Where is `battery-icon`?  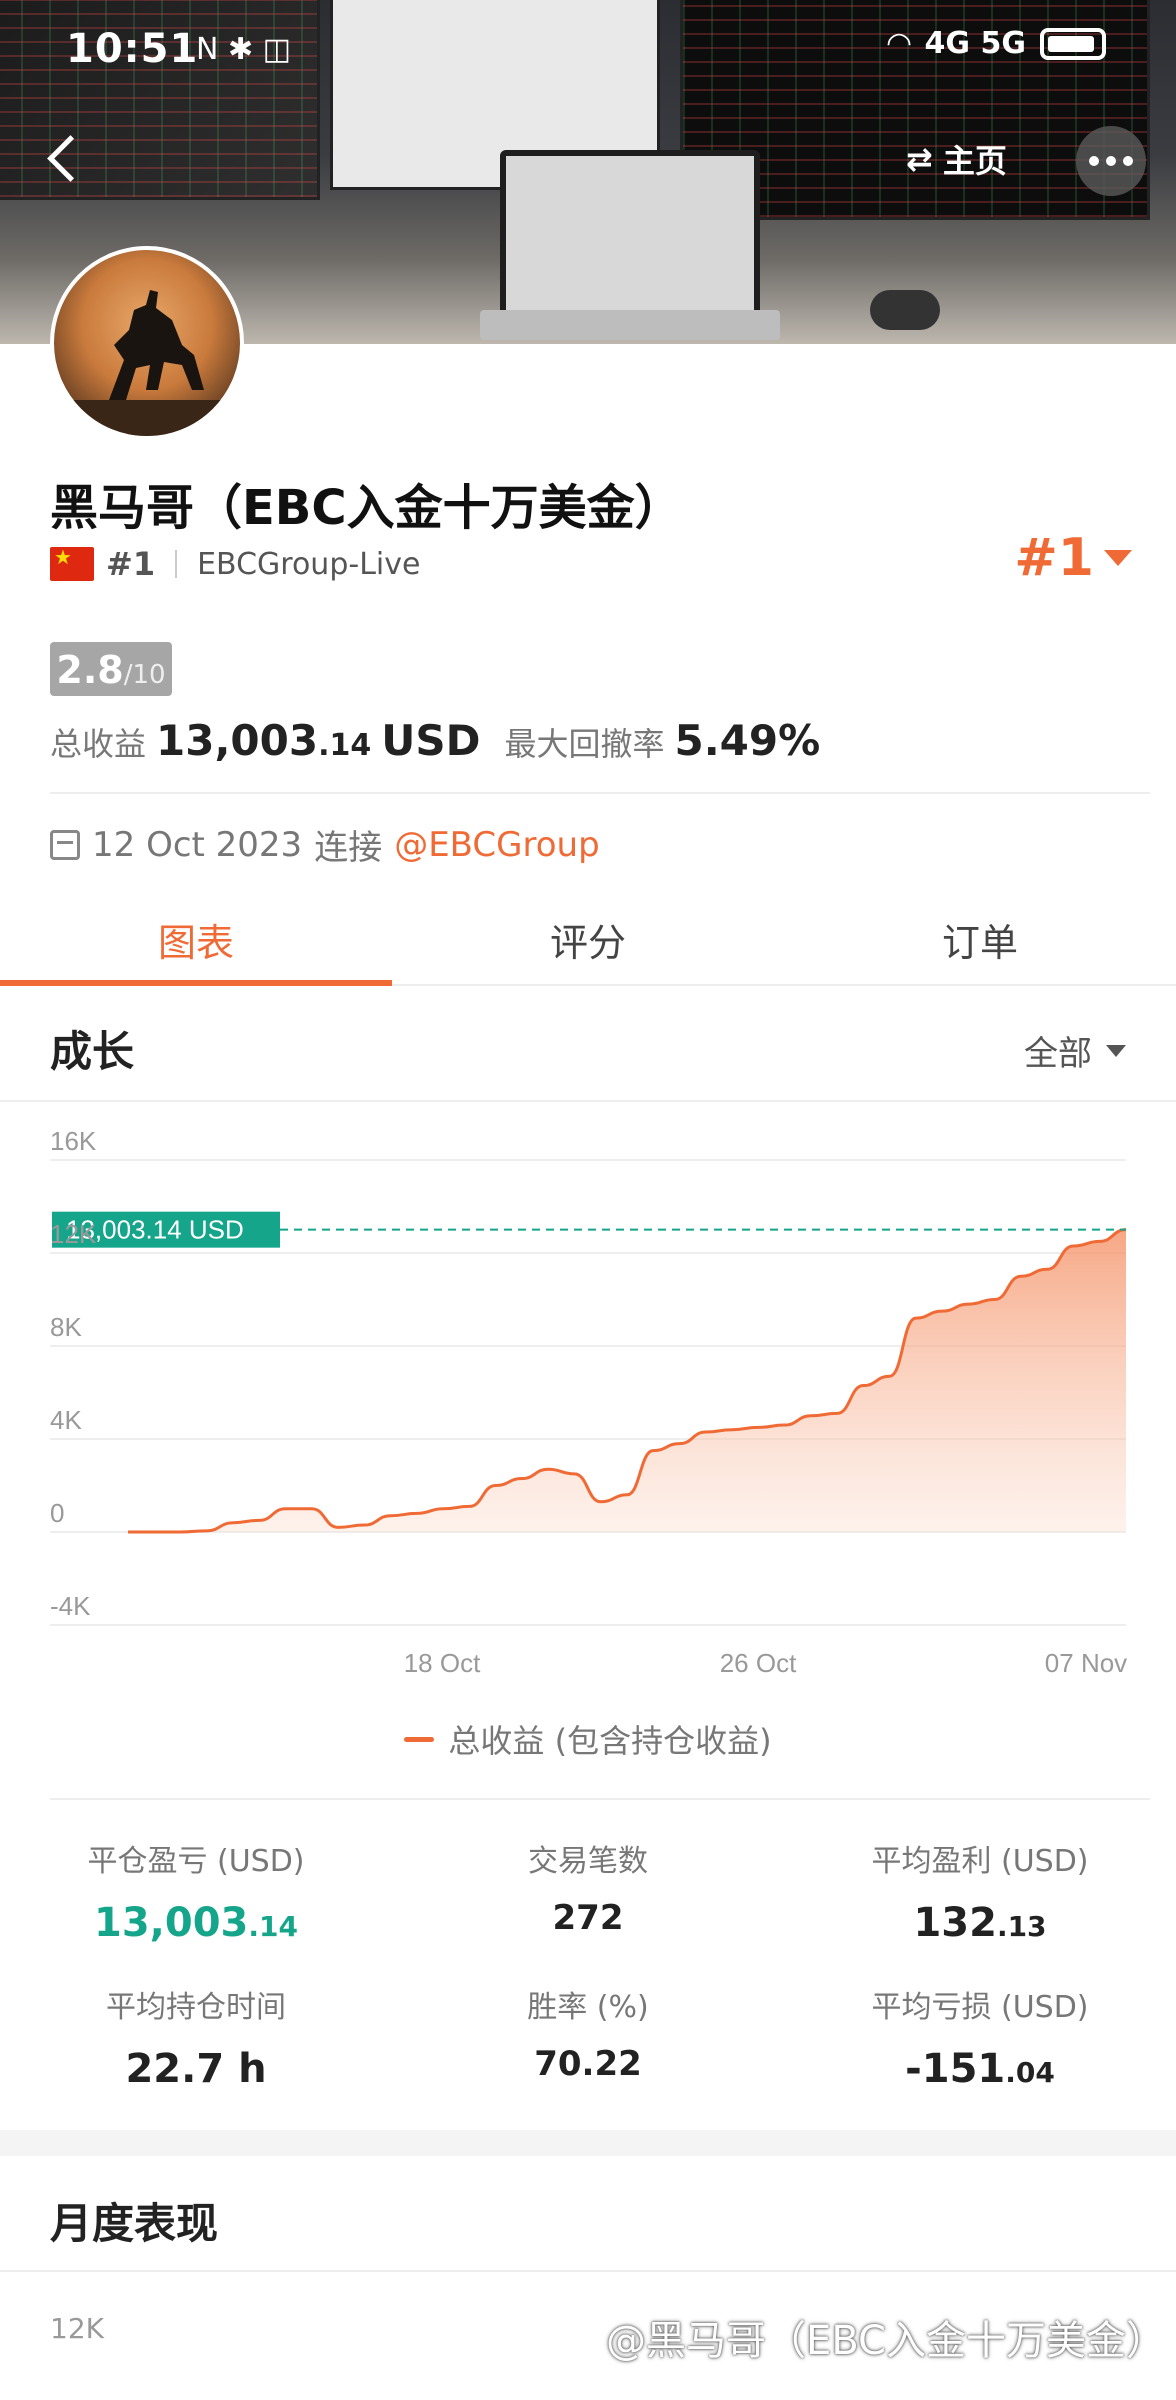 battery-icon is located at coordinates (1073, 43).